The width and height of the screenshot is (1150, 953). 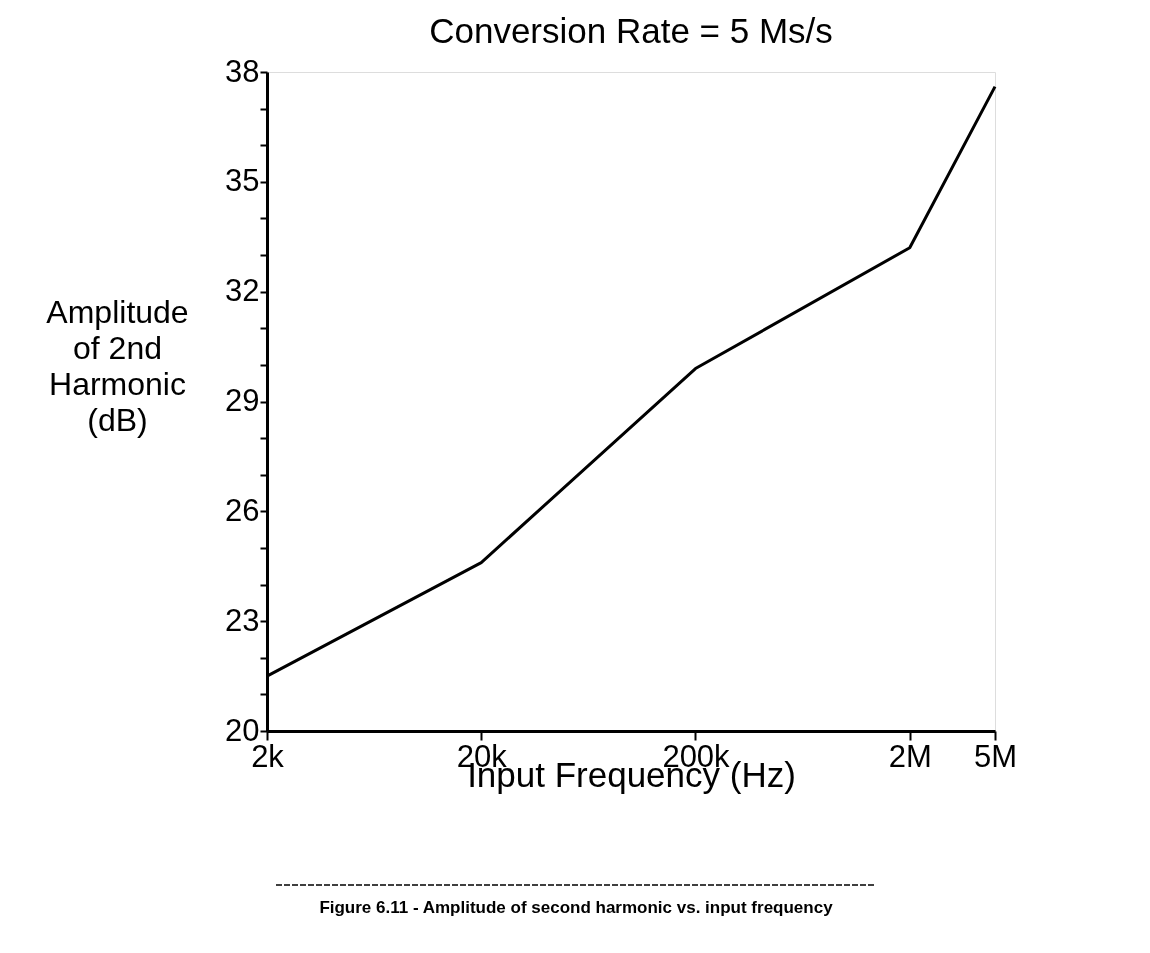 I want to click on y-tick-label: 23, so click(x=242, y=620).